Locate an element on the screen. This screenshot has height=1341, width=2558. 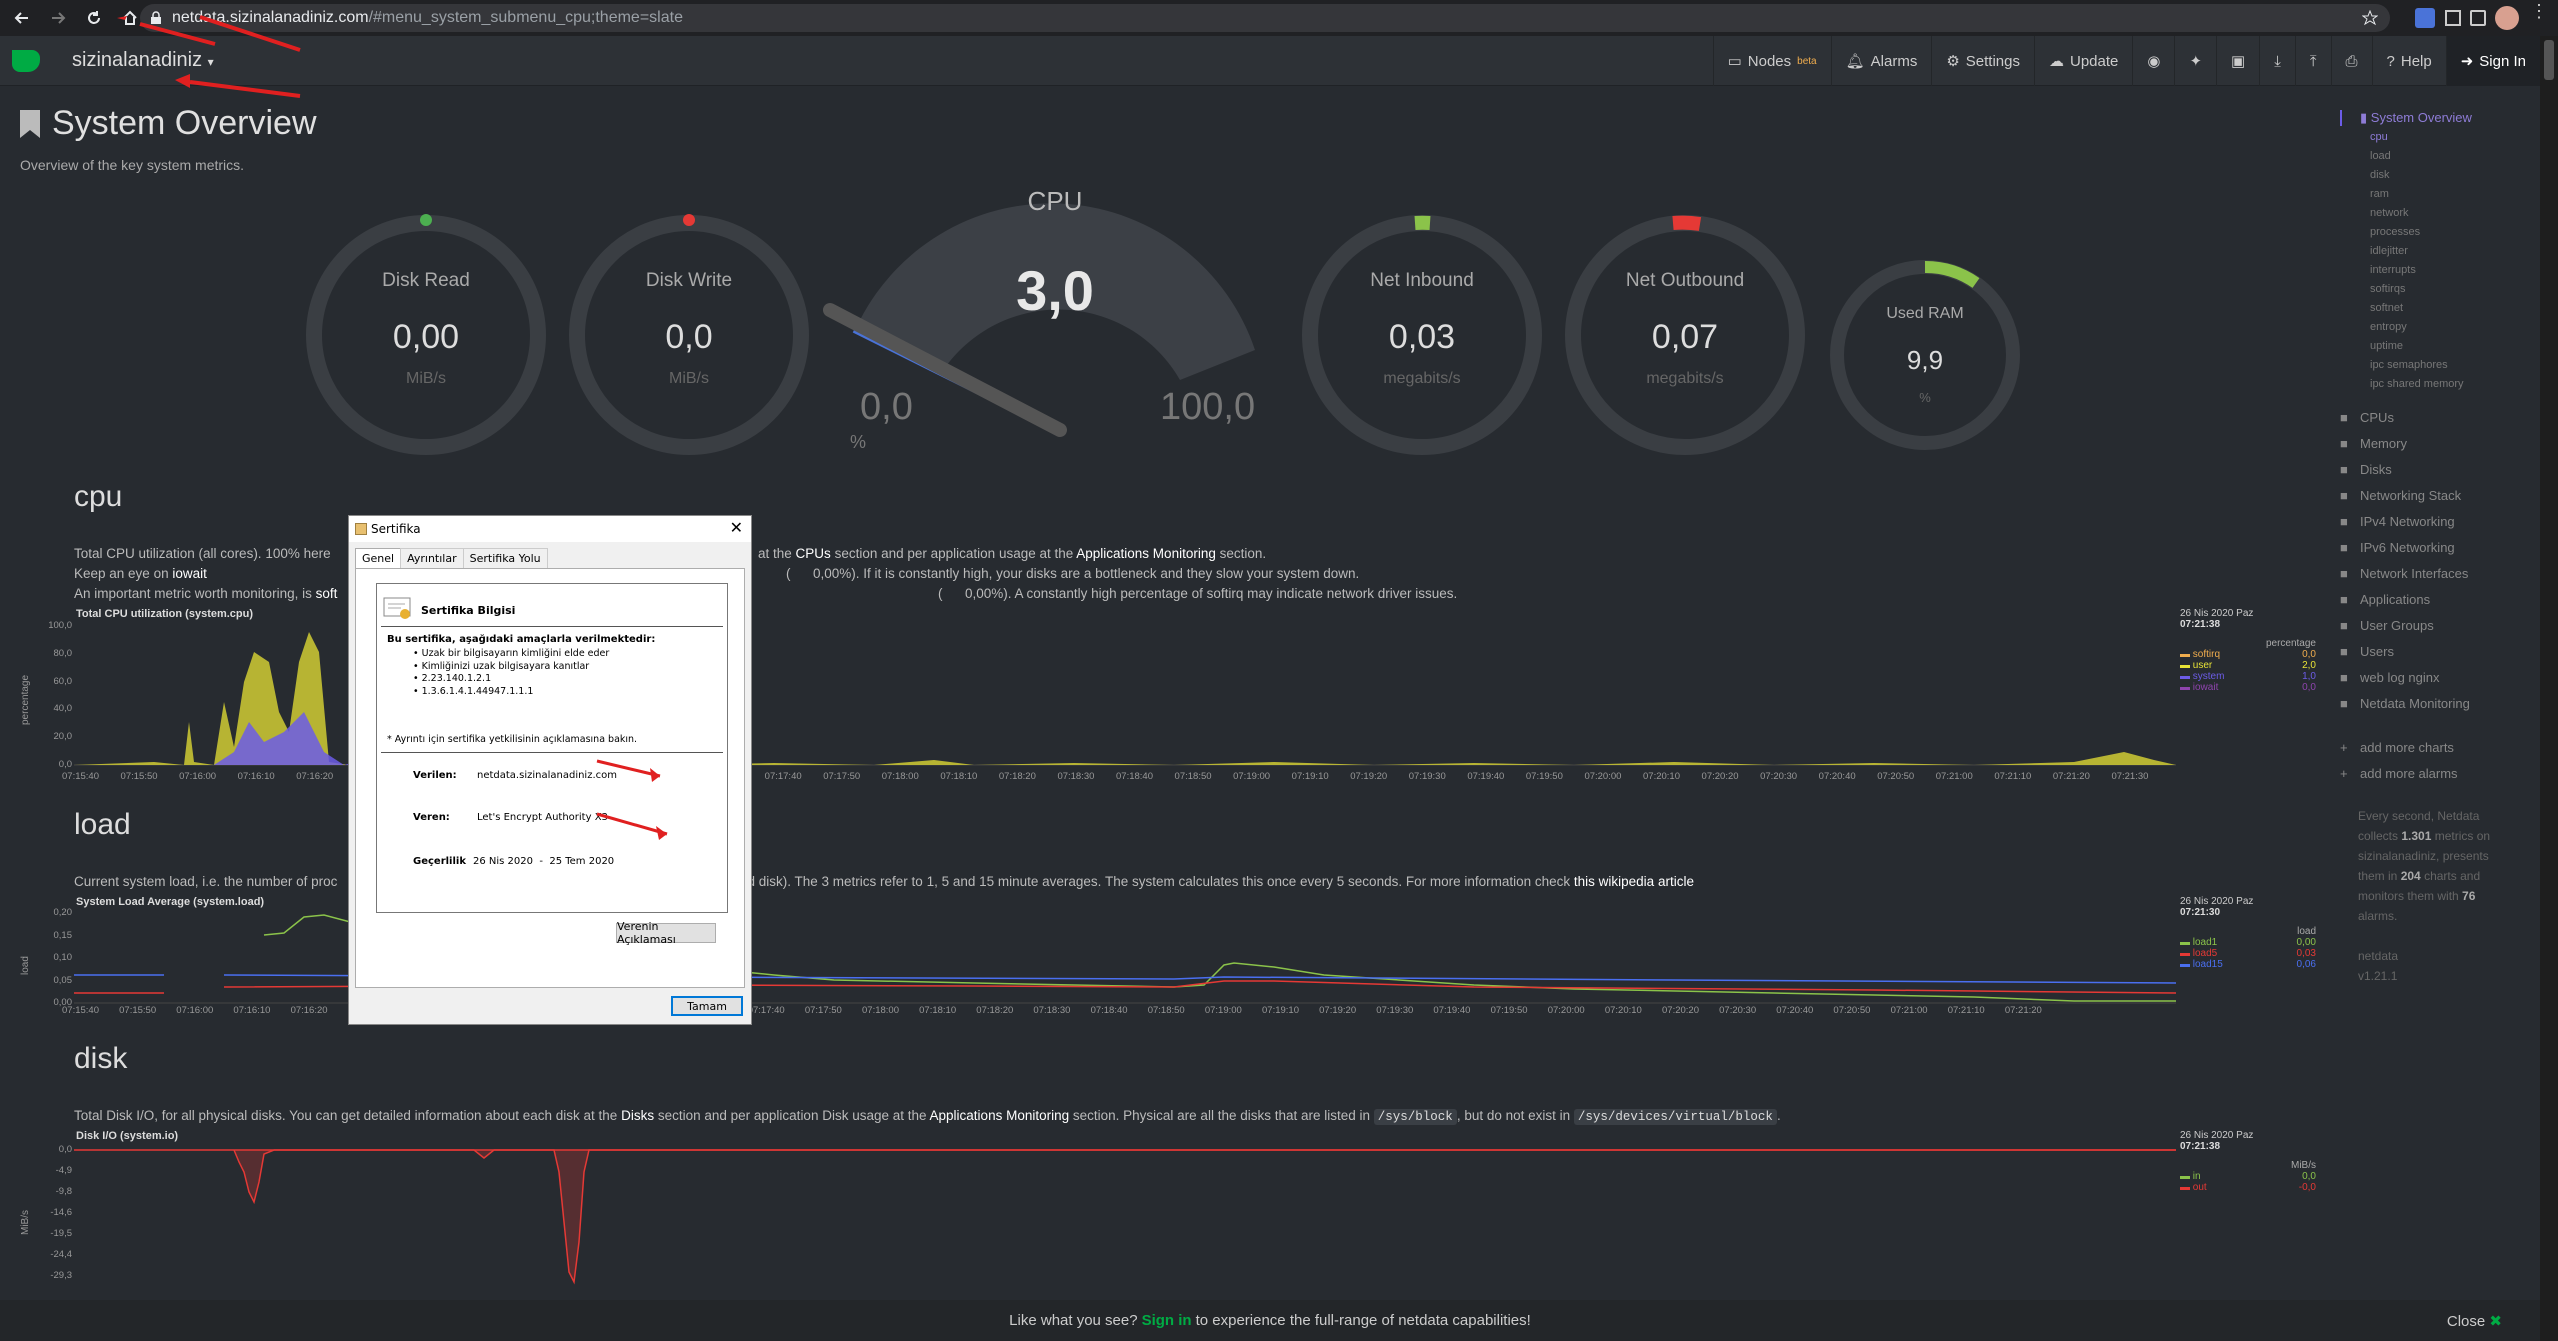
net-inbound-gauge is located at coordinates (1422, 335).